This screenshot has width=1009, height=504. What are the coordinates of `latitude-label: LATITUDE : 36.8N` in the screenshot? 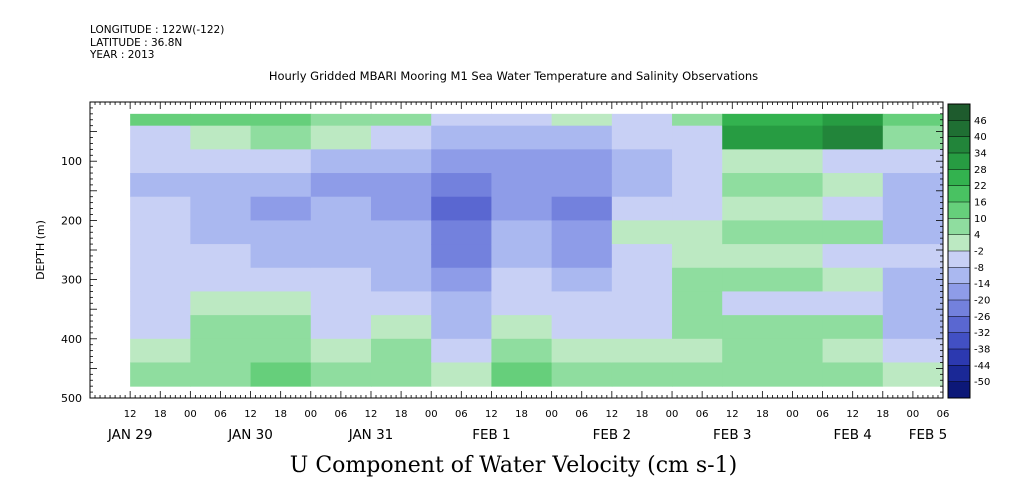 It's located at (136, 42).